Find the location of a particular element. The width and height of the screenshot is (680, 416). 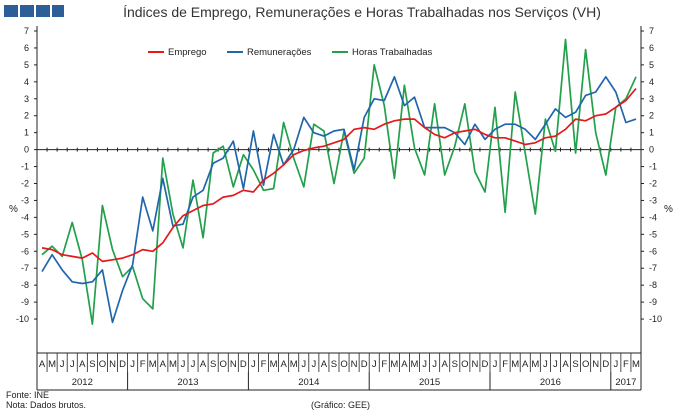

y-tick-left: 4 is located at coordinates (26, 82).